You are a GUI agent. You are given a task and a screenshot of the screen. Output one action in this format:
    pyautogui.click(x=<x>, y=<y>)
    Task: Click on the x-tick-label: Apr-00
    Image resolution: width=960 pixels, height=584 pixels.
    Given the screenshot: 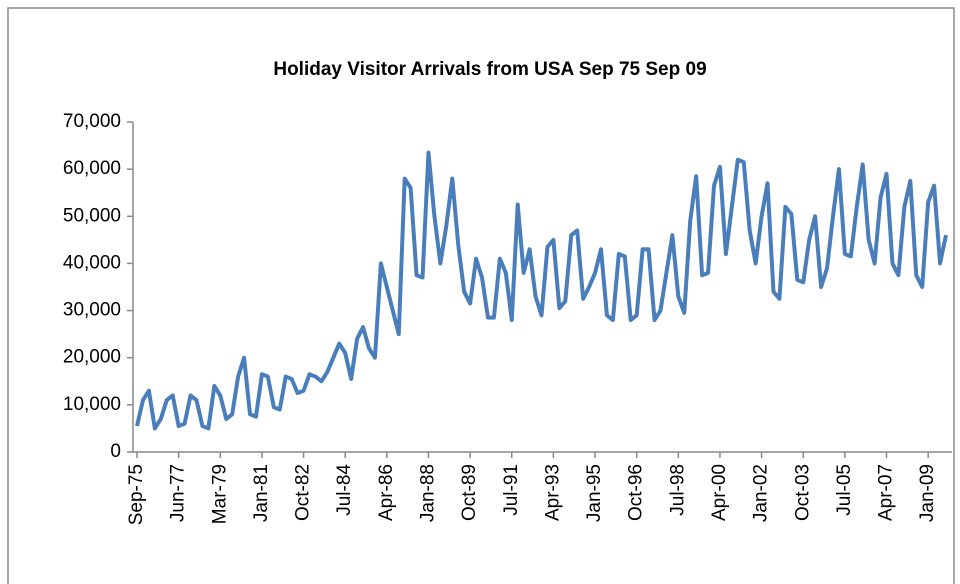 What is the action you would take?
    pyautogui.click(x=719, y=492)
    